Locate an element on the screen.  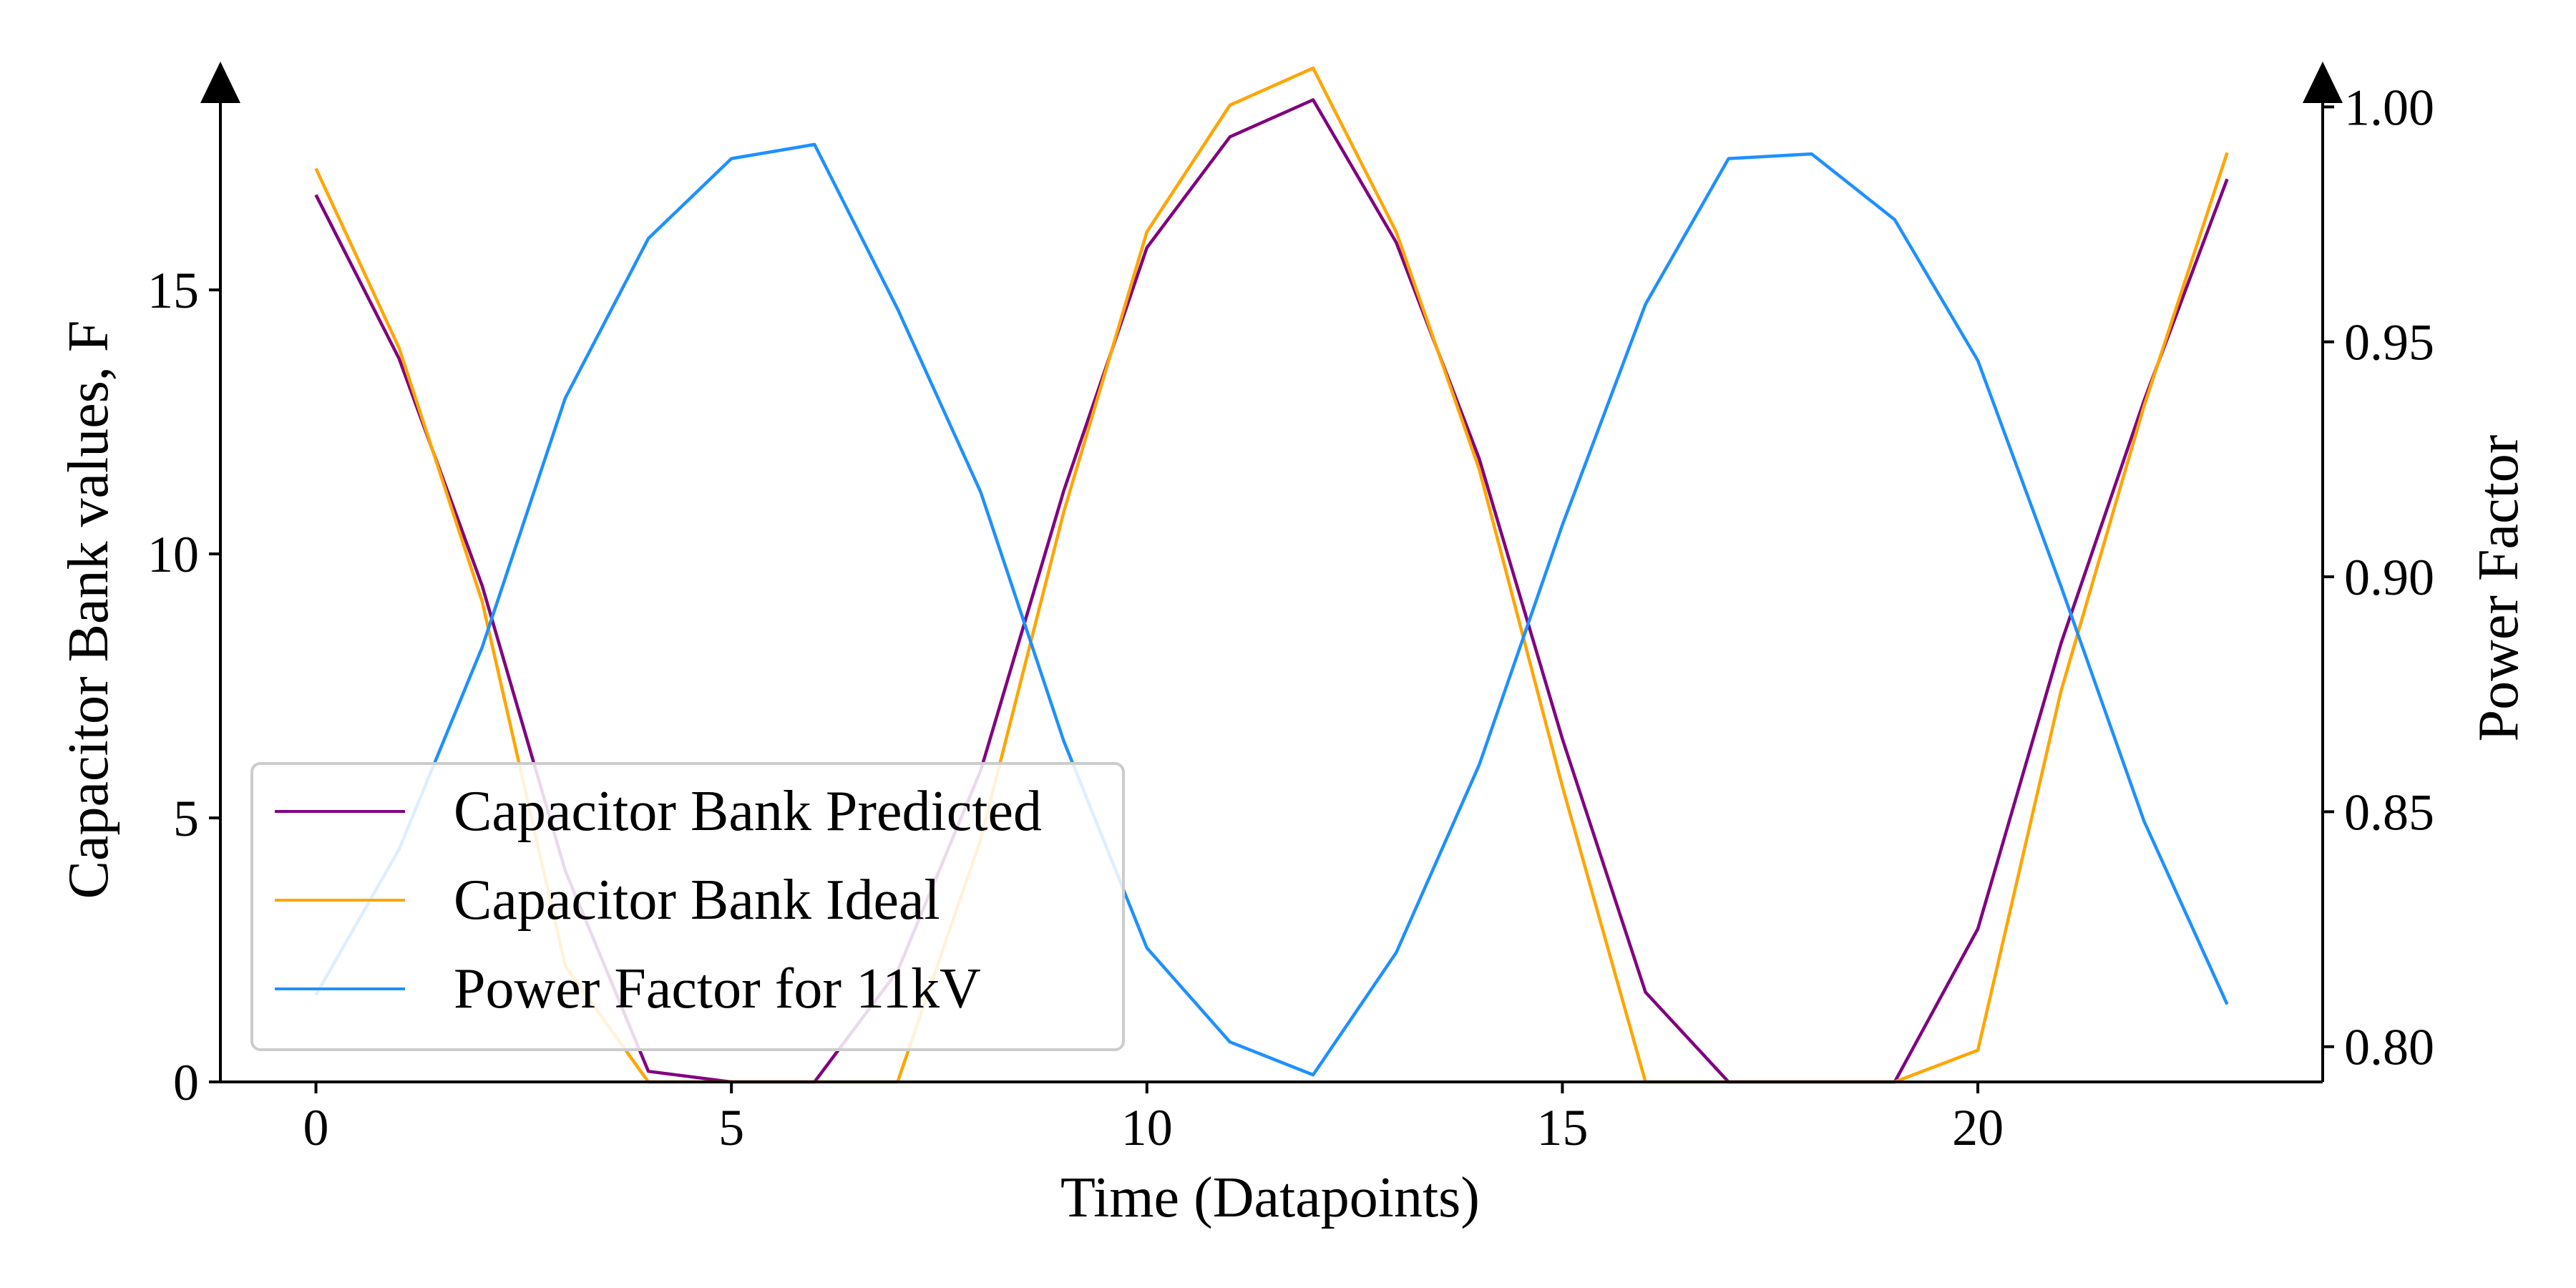
x-tick-label: 0 is located at coordinates (316, 1127).